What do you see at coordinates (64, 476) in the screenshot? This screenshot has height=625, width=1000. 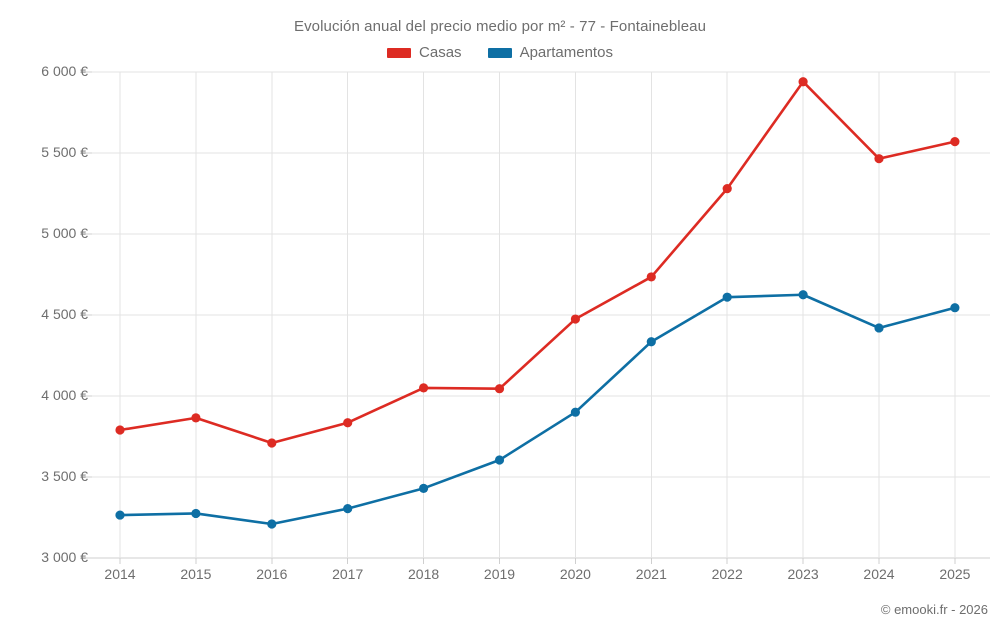 I see `y-axis-label: 3 500 €` at bounding box center [64, 476].